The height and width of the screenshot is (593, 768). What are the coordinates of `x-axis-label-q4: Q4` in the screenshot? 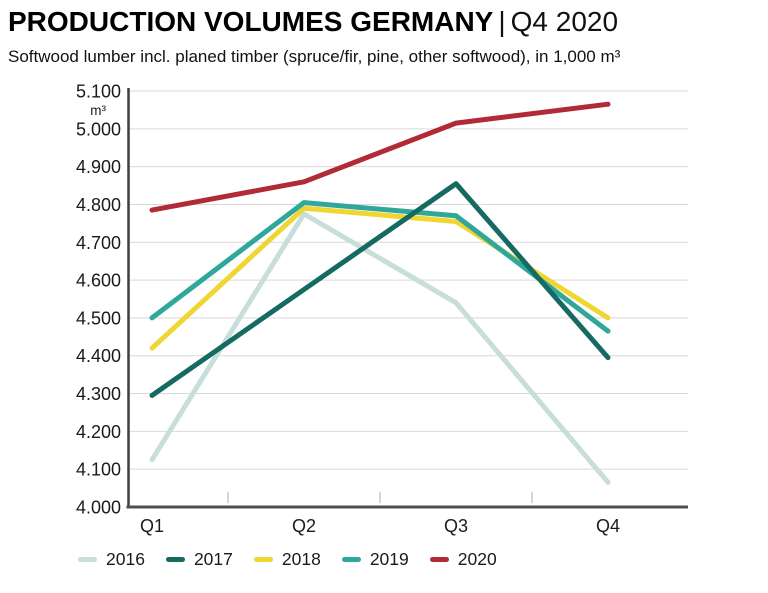 It's located at (608, 526).